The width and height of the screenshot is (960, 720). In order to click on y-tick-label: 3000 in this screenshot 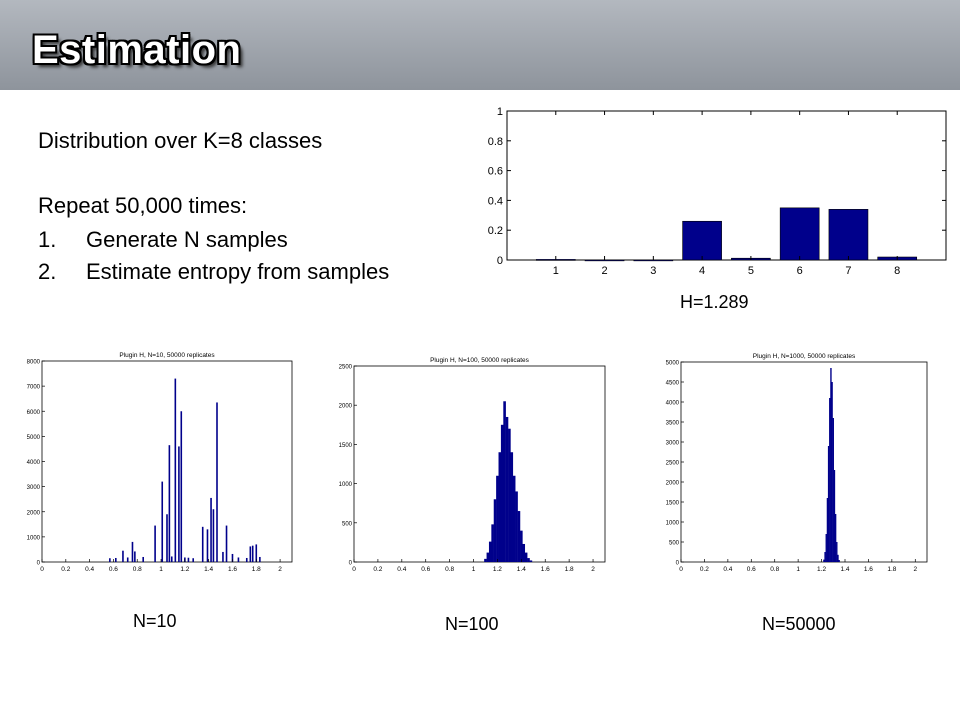, I will do `click(673, 444)`.